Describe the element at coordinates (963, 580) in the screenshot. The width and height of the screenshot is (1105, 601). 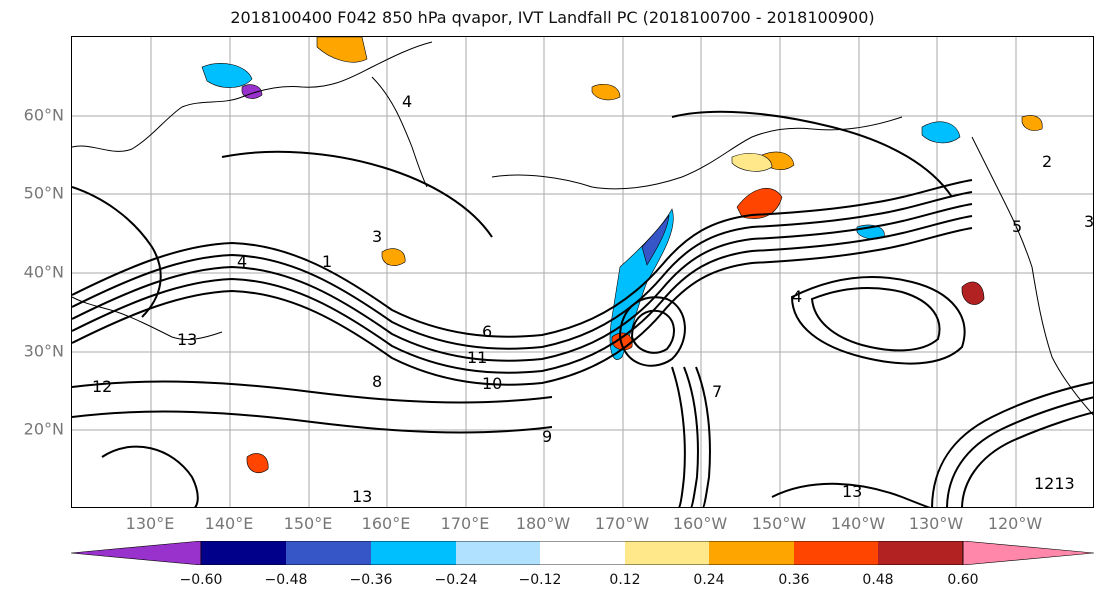
I see `colorbar-tick: 0.60` at that location.